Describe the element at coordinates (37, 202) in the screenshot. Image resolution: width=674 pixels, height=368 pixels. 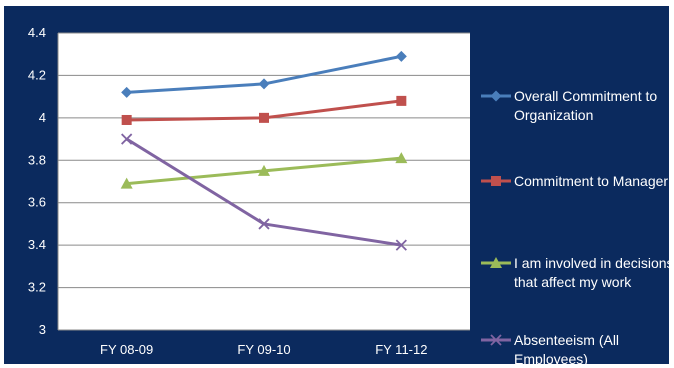
I see `y-tick-label: 3.6` at that location.